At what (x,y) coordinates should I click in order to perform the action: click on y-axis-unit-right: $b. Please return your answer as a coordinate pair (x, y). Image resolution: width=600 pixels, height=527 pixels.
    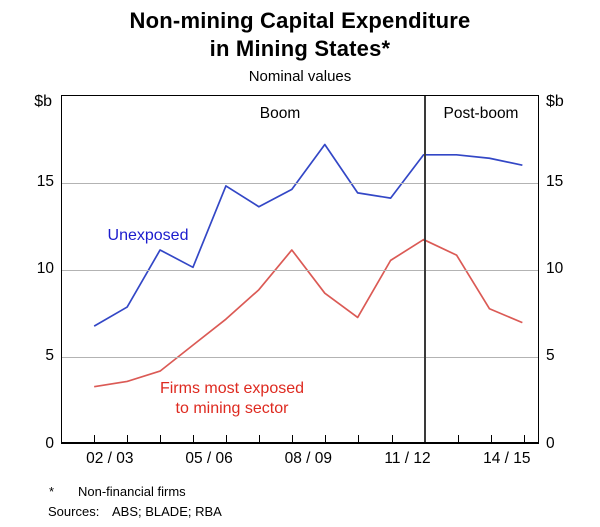
    Looking at the image, I should click on (555, 101).